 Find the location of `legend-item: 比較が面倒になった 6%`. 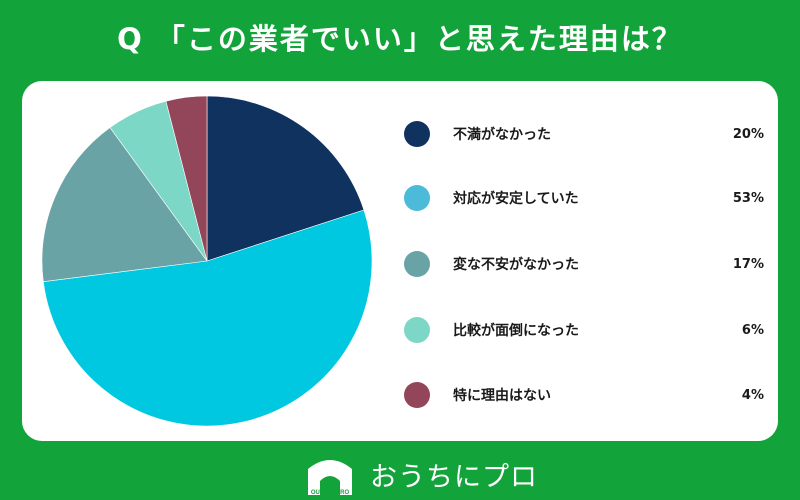

legend-item: 比較が面倒になった 6% is located at coordinates (584, 330).